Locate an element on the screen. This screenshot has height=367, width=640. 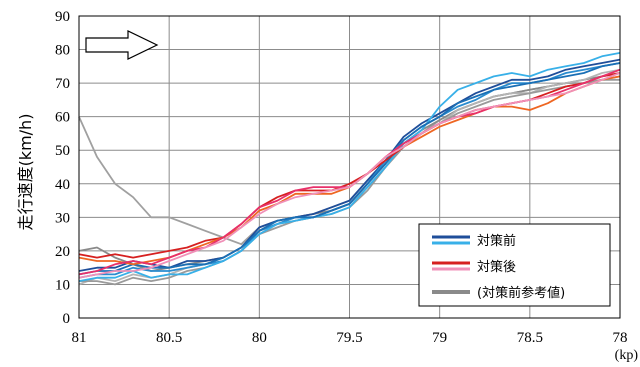
y-tick-label: 20 is located at coordinates (62, 252).